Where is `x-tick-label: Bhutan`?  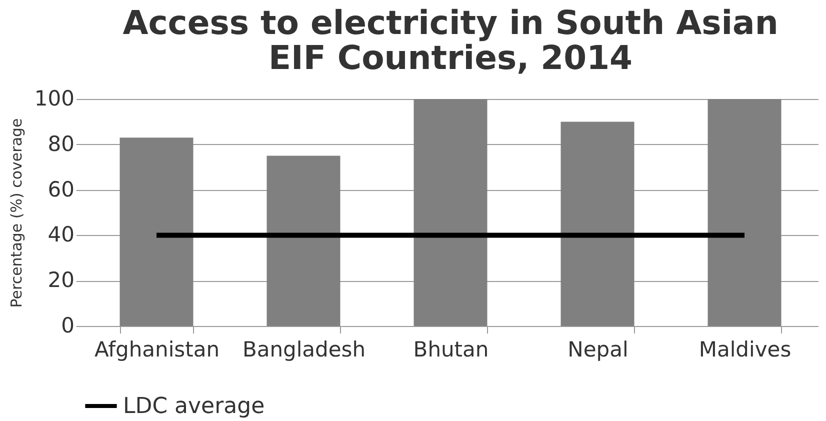 x-tick-label: Bhutan is located at coordinates (451, 350).